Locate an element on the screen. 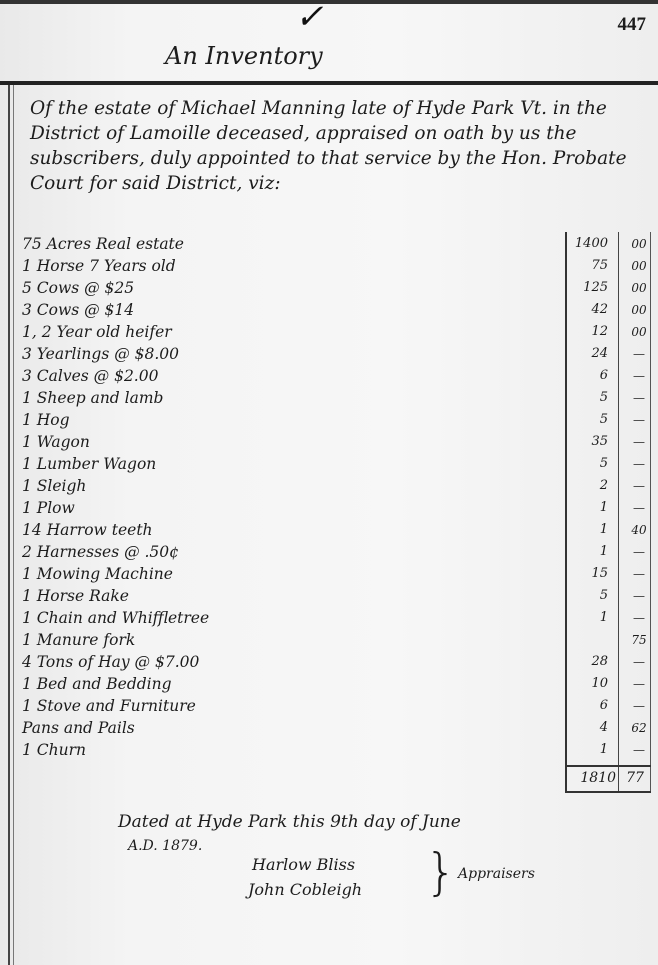 The width and height of the screenshot is (658, 965). item-dollars: 24 is located at coordinates (599, 353).